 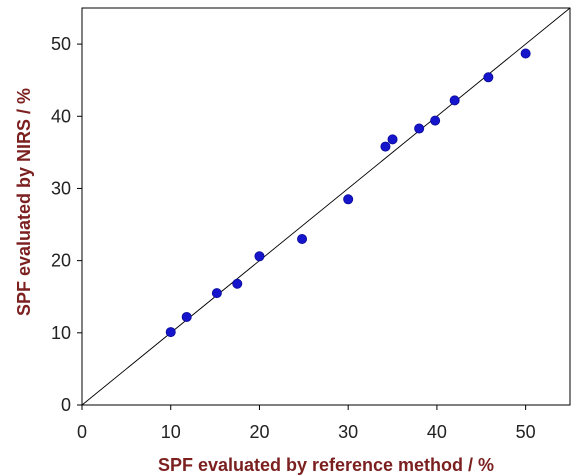 I want to click on y-tick-label: 50, so click(x=61, y=44).